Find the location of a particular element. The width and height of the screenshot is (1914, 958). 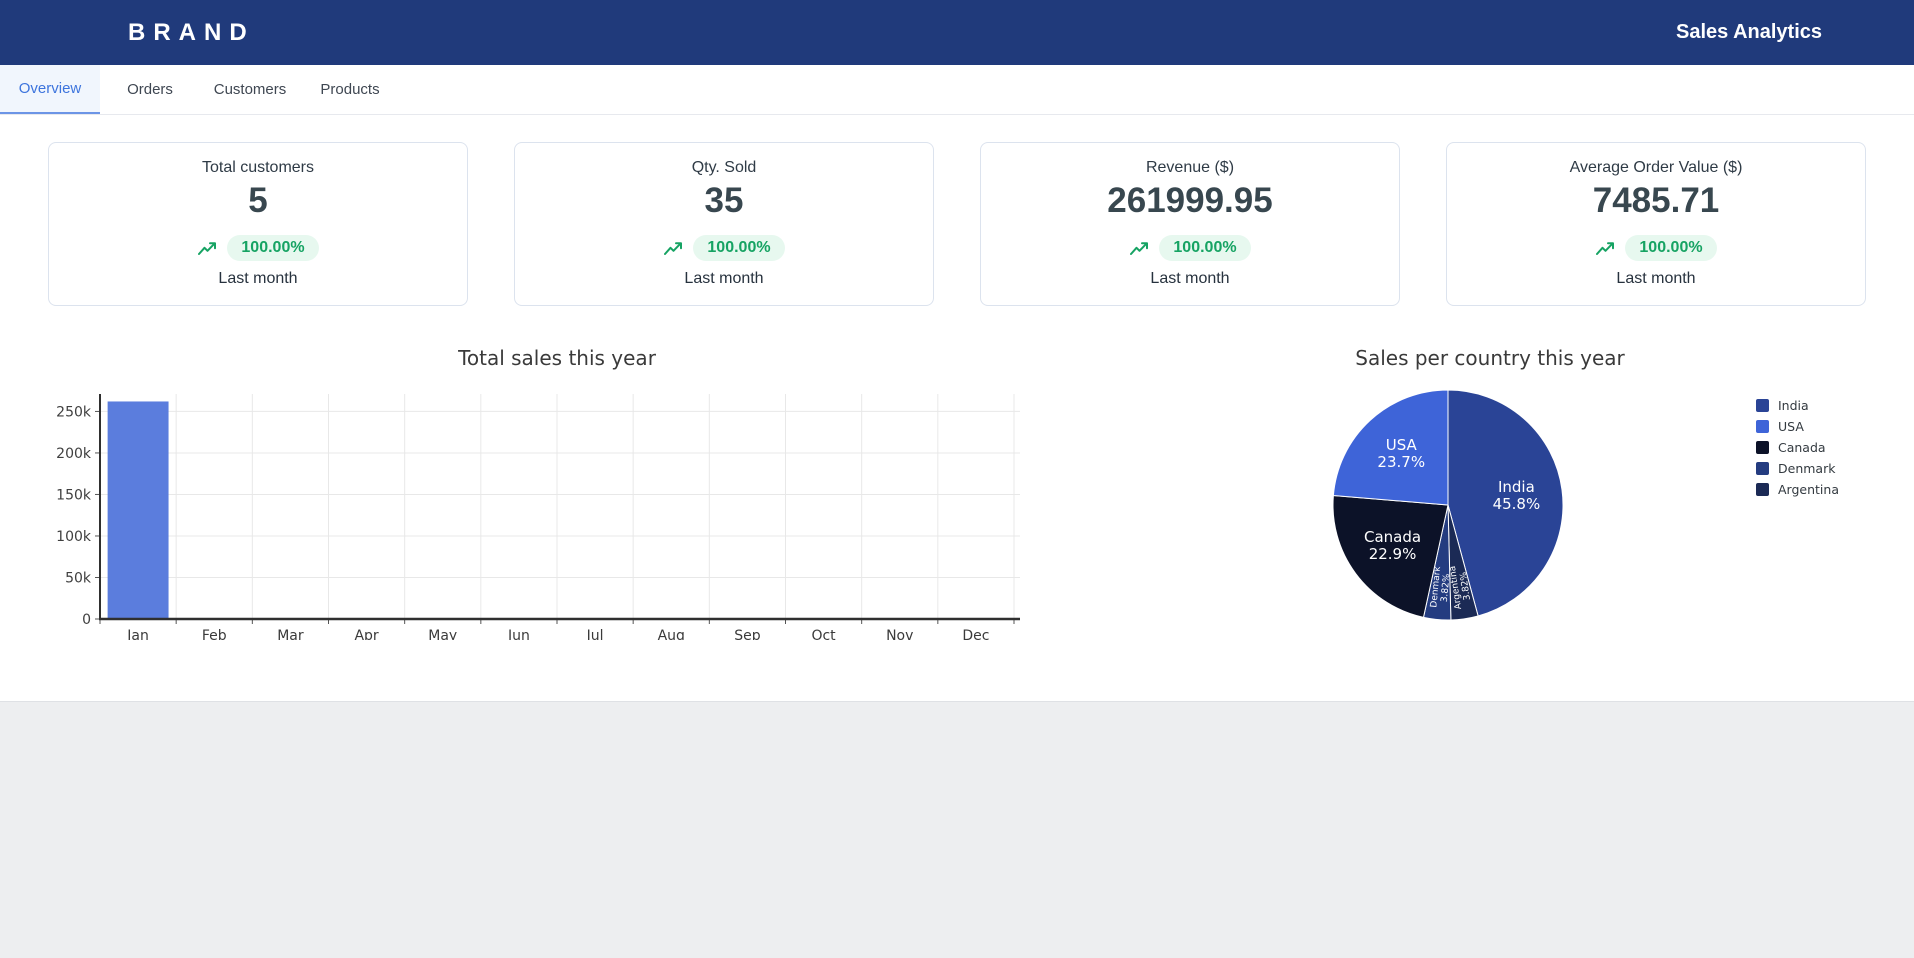

legend-item-argentina: Argentina is located at coordinates (1797, 489).